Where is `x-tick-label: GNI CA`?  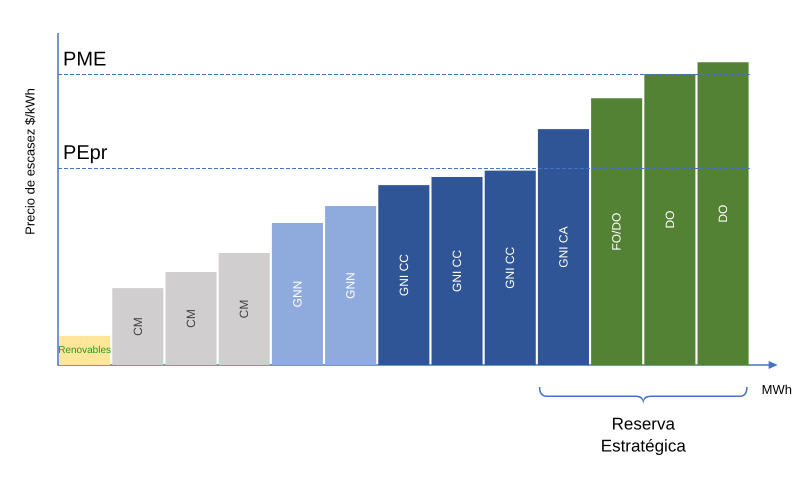 x-tick-label: GNI CA is located at coordinates (563, 247).